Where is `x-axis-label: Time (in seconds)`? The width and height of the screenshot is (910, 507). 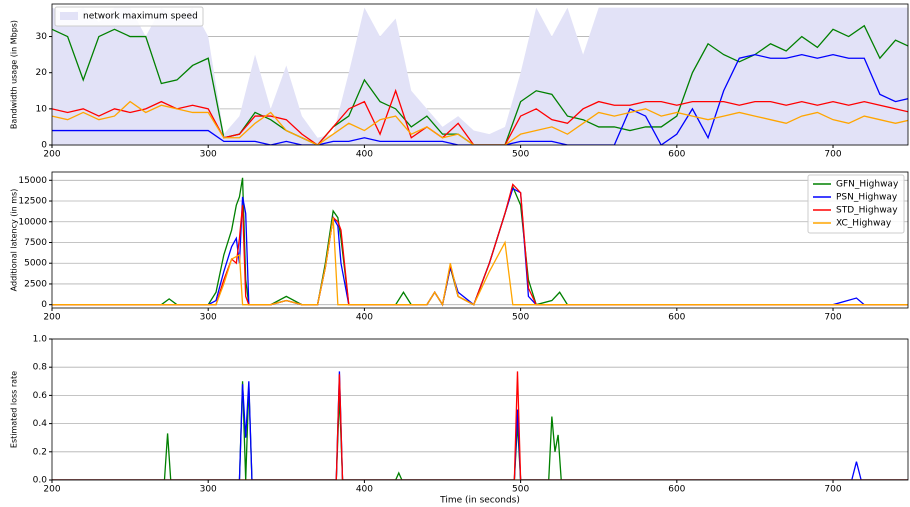
x-axis-label: Time (in seconds) is located at coordinates (479, 501).